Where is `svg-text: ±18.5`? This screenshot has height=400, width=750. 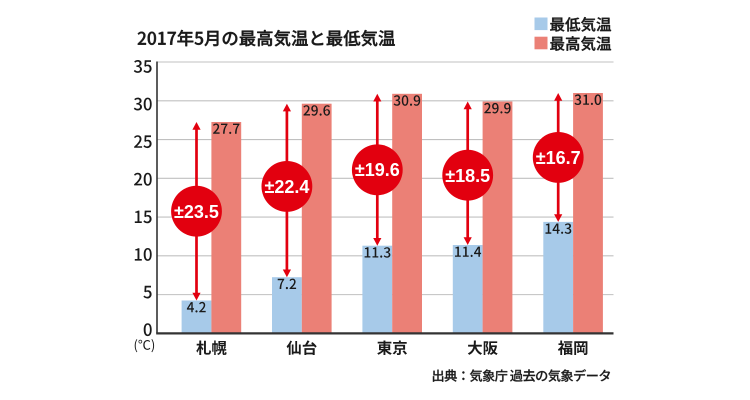 svg-text: ±18.5 is located at coordinates (467, 176).